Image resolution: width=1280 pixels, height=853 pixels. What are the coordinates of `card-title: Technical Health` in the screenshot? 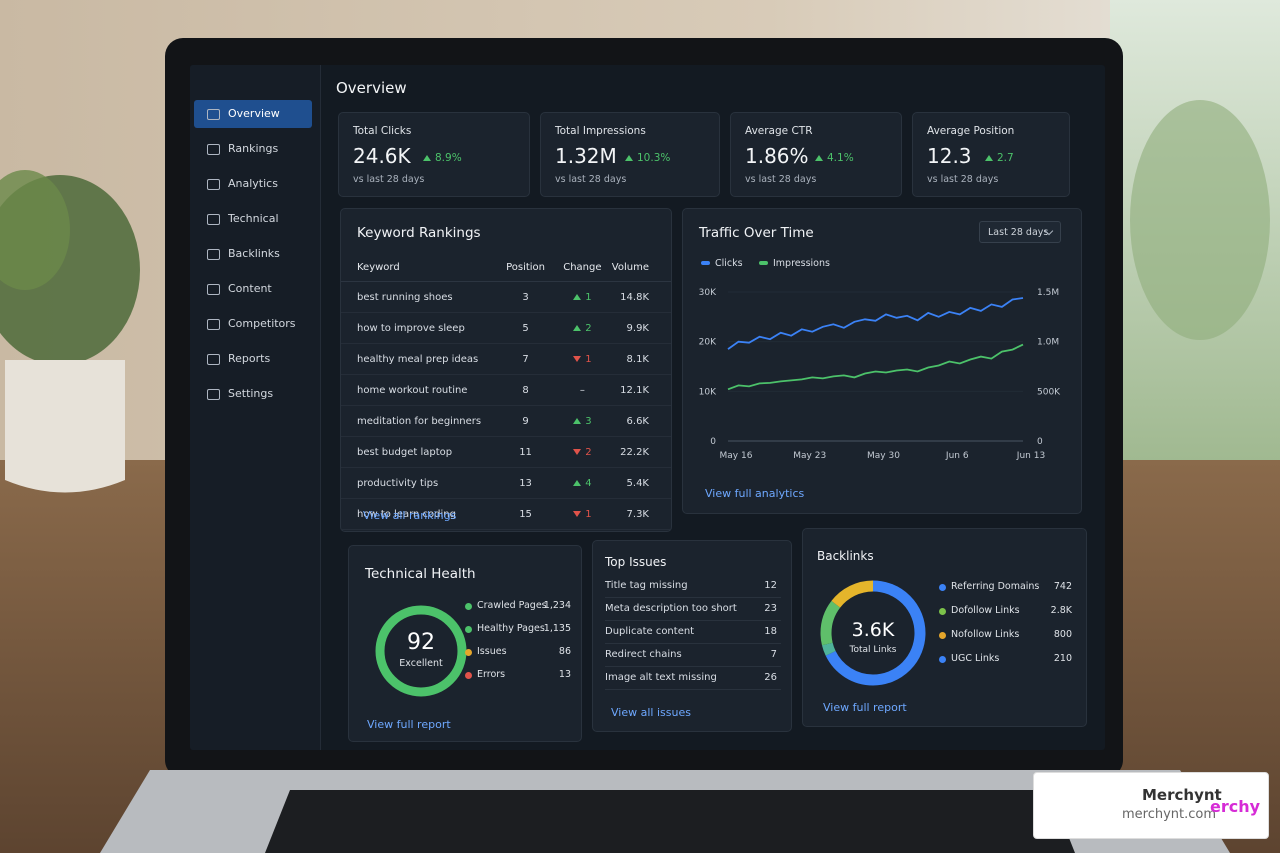 It's located at (420, 574).